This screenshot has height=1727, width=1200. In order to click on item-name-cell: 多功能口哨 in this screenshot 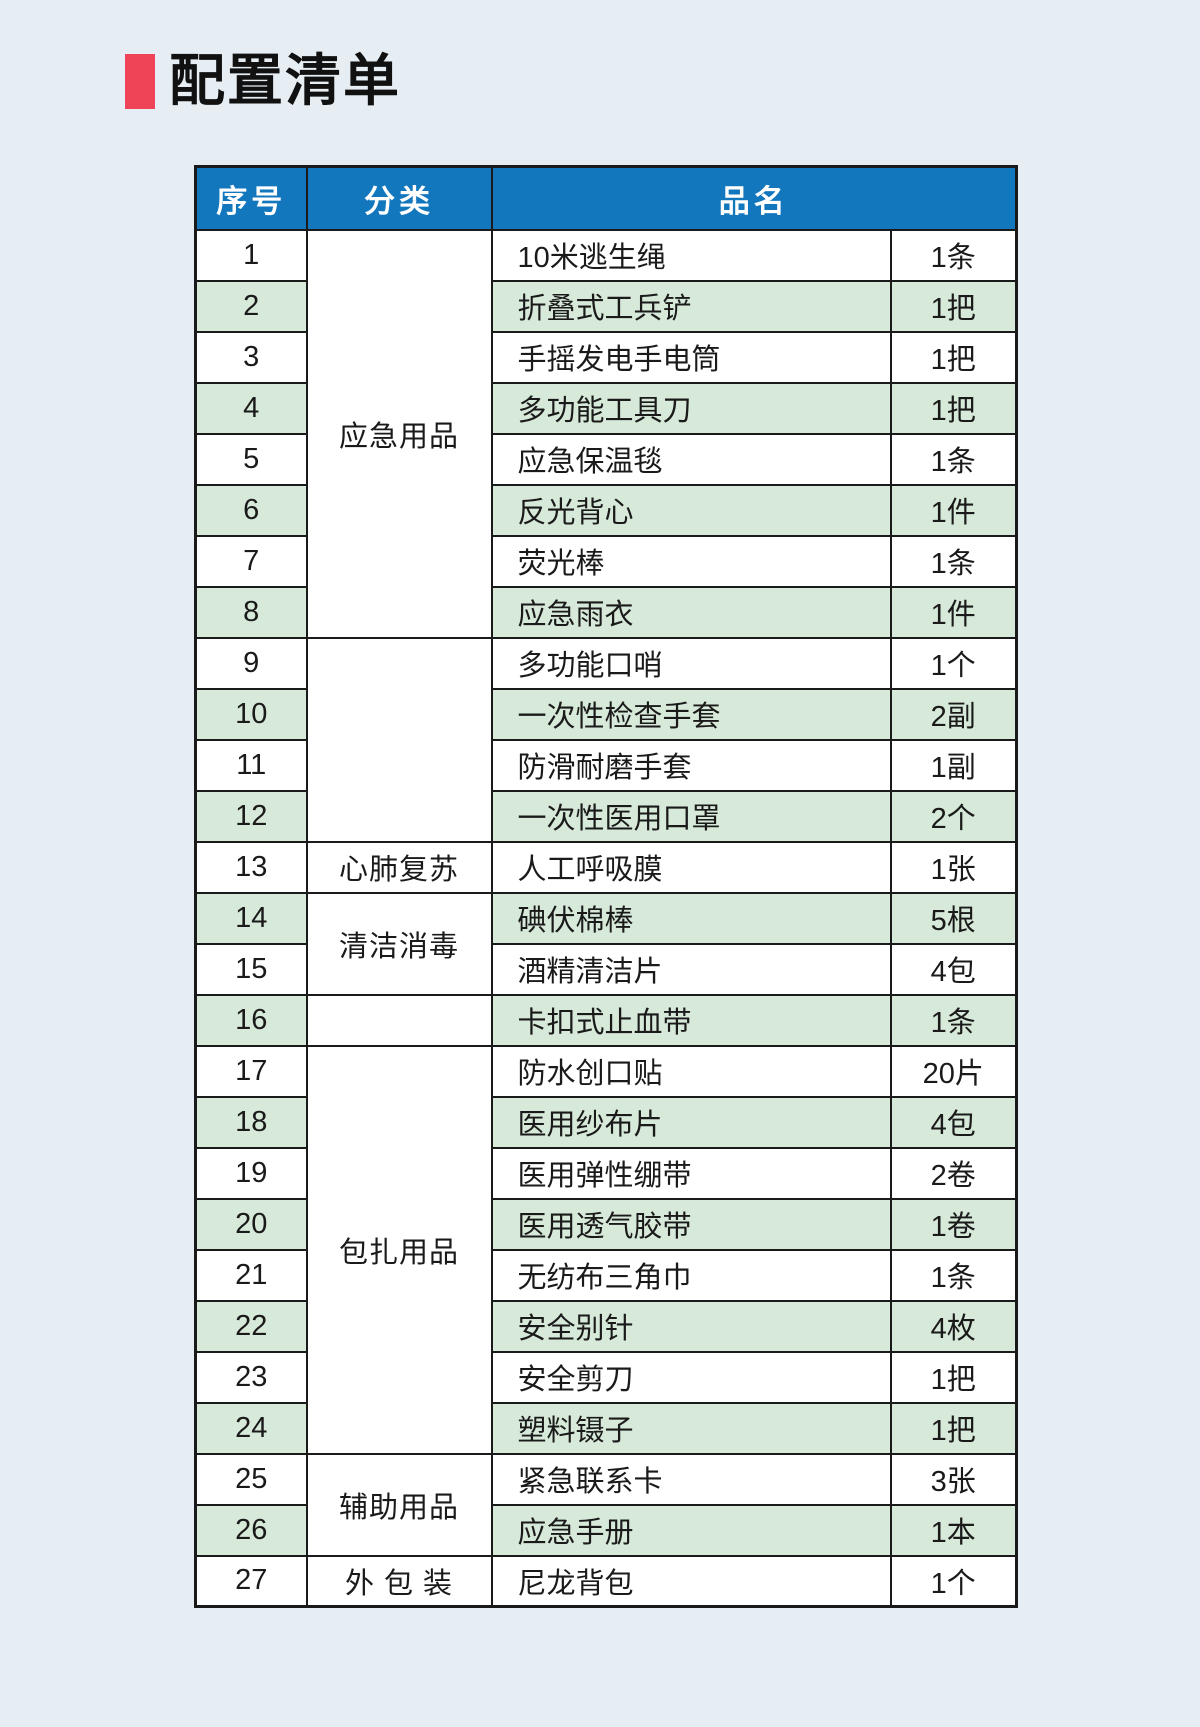, I will do `click(691, 663)`.